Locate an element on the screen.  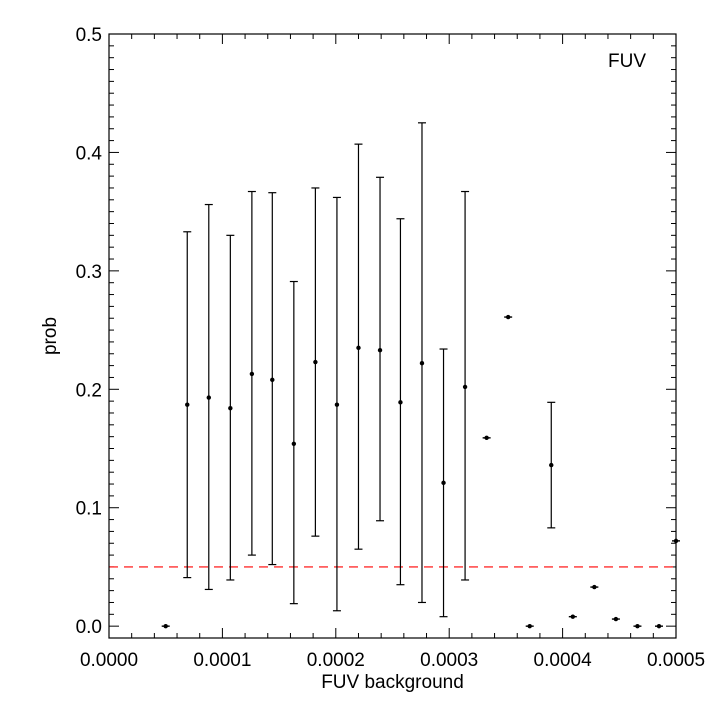
x-tick-label: 0.0002 is located at coordinates (336, 660).